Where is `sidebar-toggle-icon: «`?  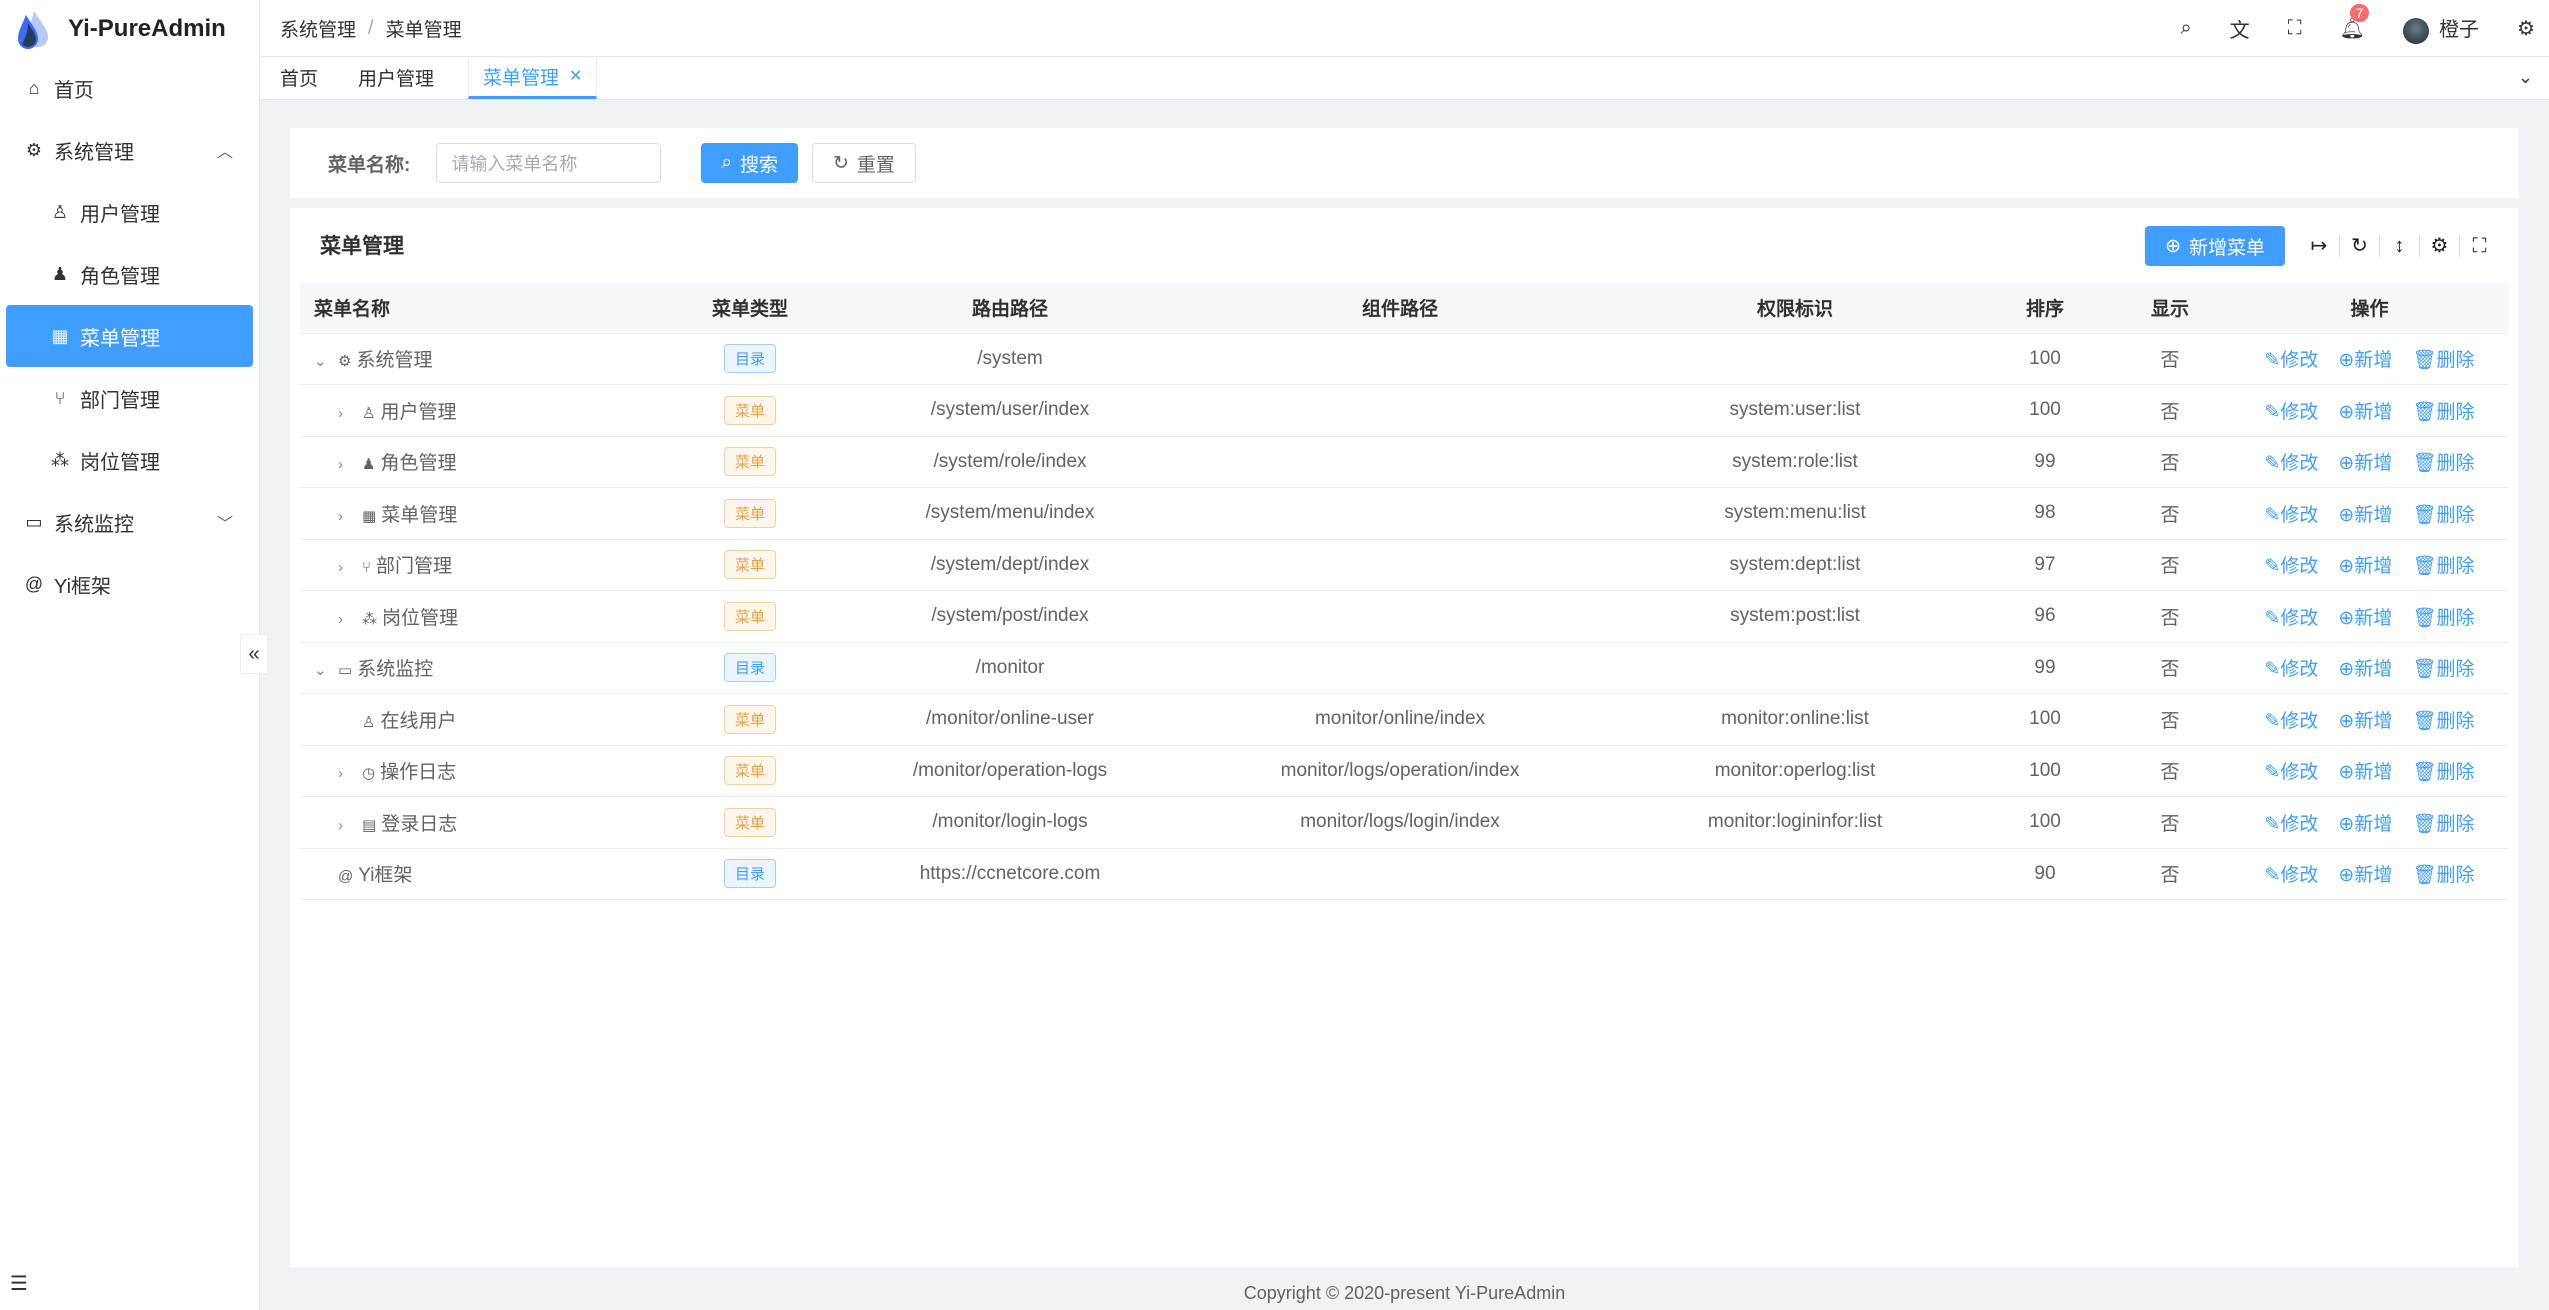
sidebar-toggle-icon: « is located at coordinates (254, 654).